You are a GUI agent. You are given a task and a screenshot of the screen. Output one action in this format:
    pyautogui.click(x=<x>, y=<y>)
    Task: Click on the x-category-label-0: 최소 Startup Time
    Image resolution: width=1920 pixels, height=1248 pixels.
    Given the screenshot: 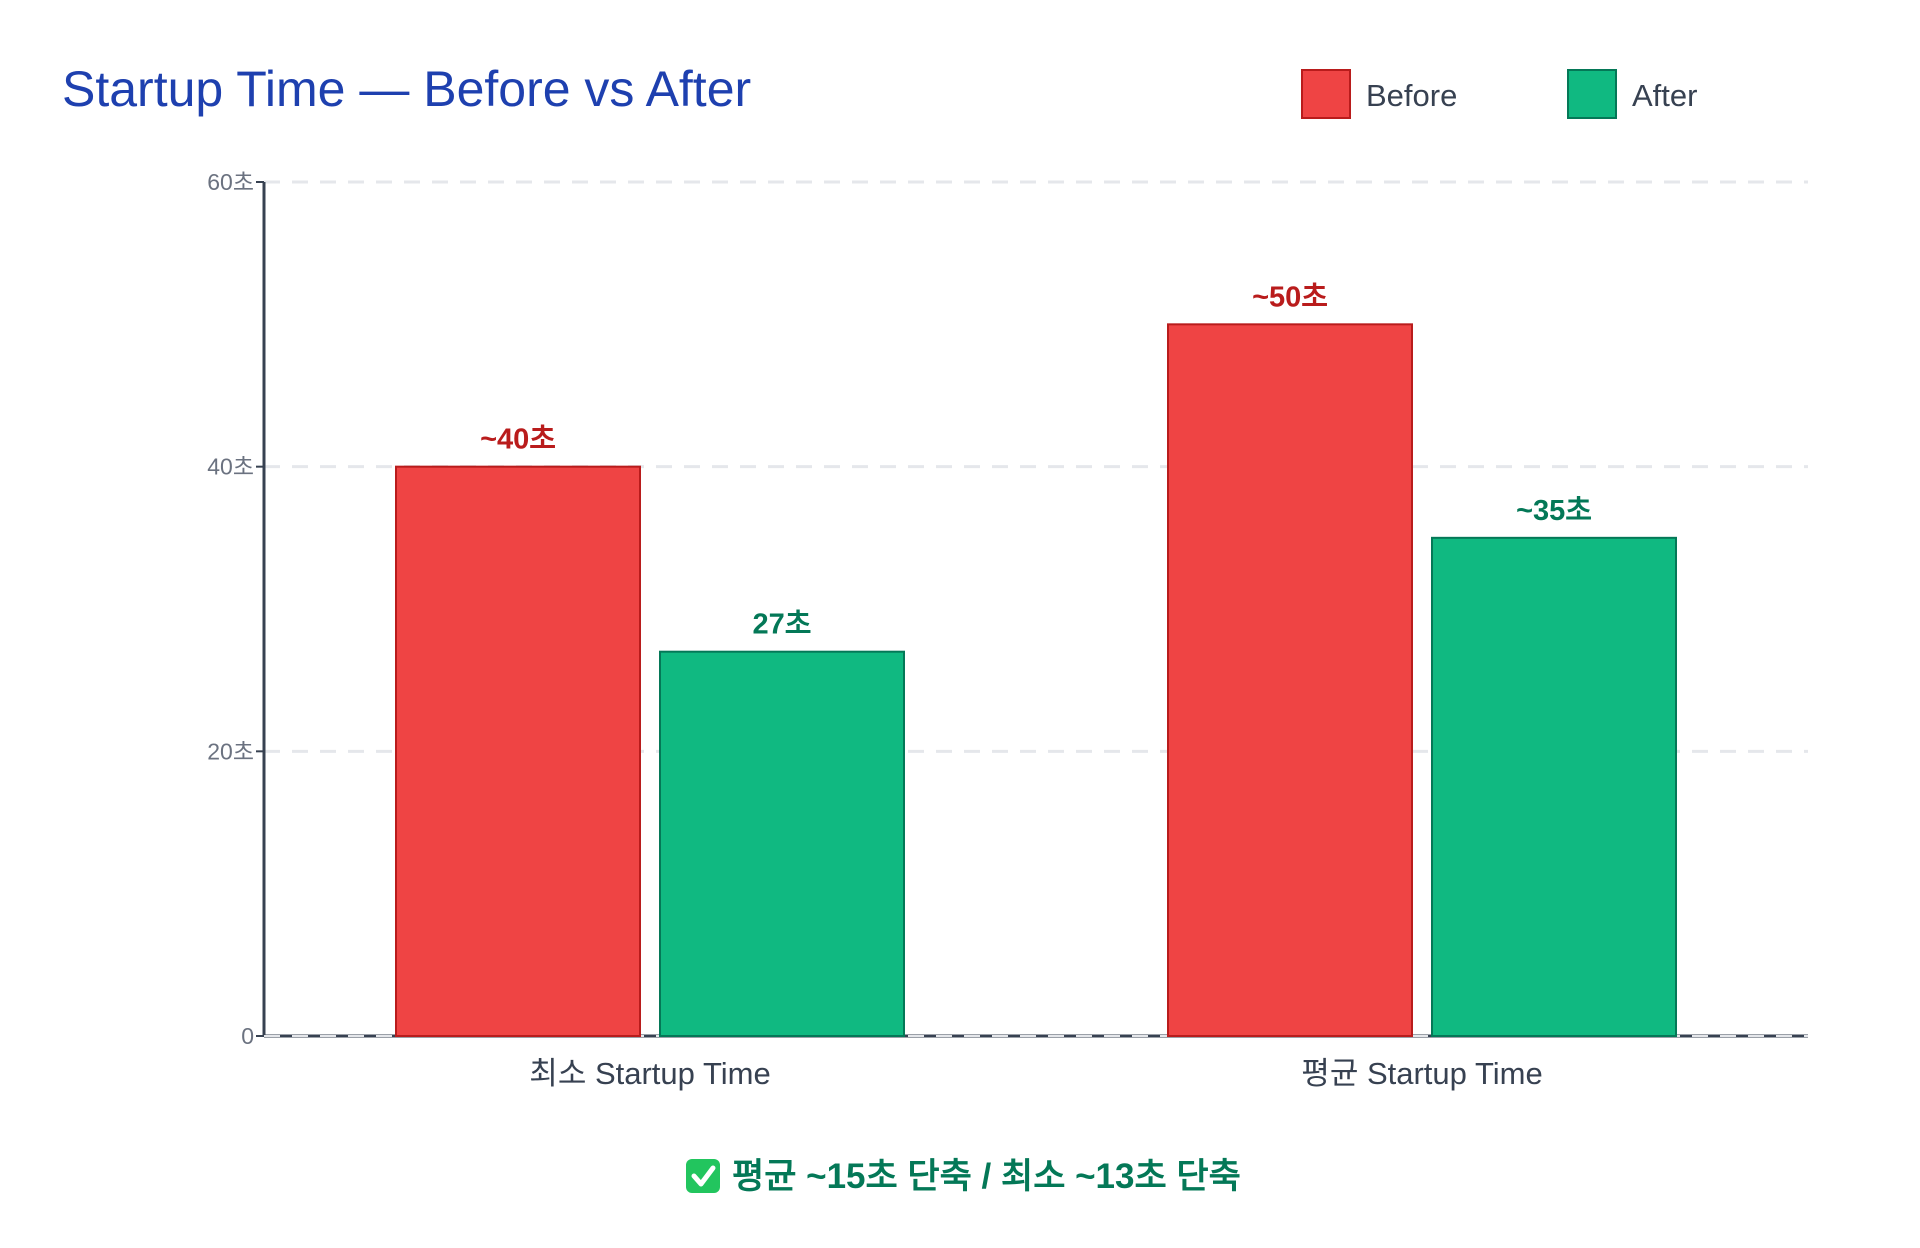 What is the action you would take?
    pyautogui.click(x=649, y=1073)
    